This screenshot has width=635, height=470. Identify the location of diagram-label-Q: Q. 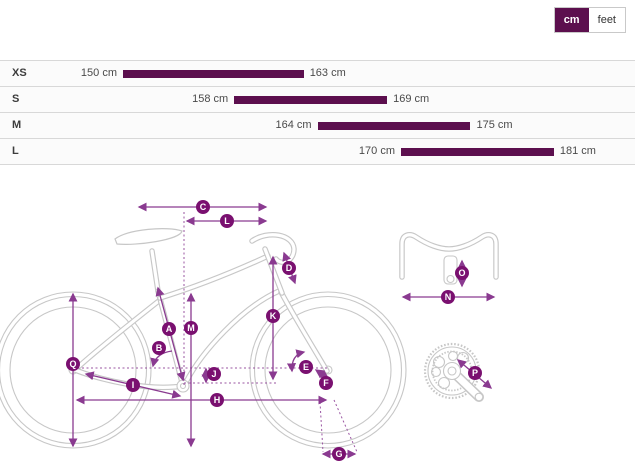
(73, 364).